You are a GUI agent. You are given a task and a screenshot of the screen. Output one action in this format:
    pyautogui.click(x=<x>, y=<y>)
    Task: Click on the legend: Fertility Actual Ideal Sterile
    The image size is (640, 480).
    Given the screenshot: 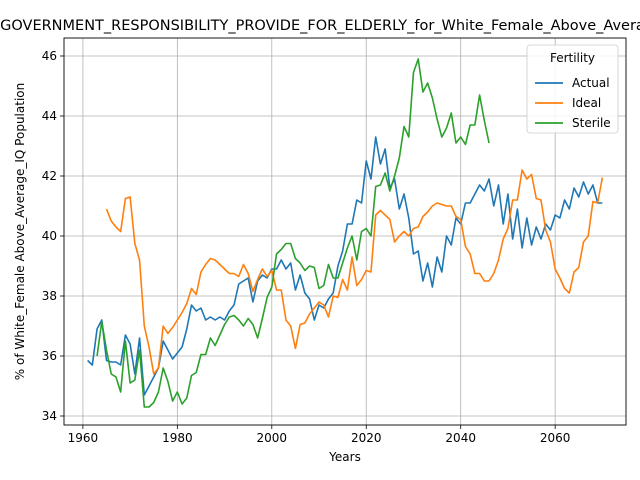 What is the action you would take?
    pyautogui.click(x=572, y=89)
    